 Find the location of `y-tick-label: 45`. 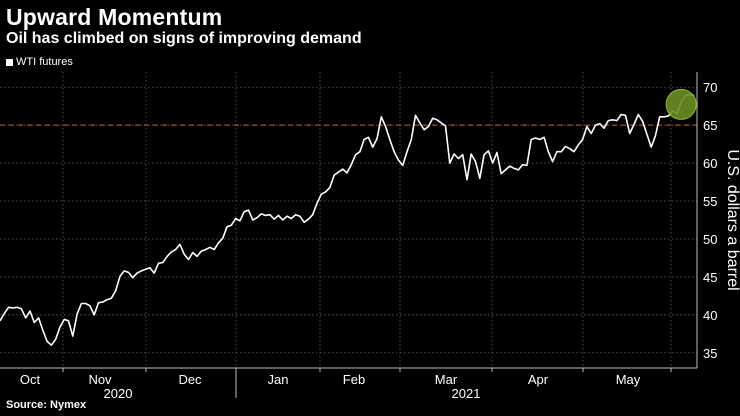

y-tick-label: 45 is located at coordinates (710, 277).